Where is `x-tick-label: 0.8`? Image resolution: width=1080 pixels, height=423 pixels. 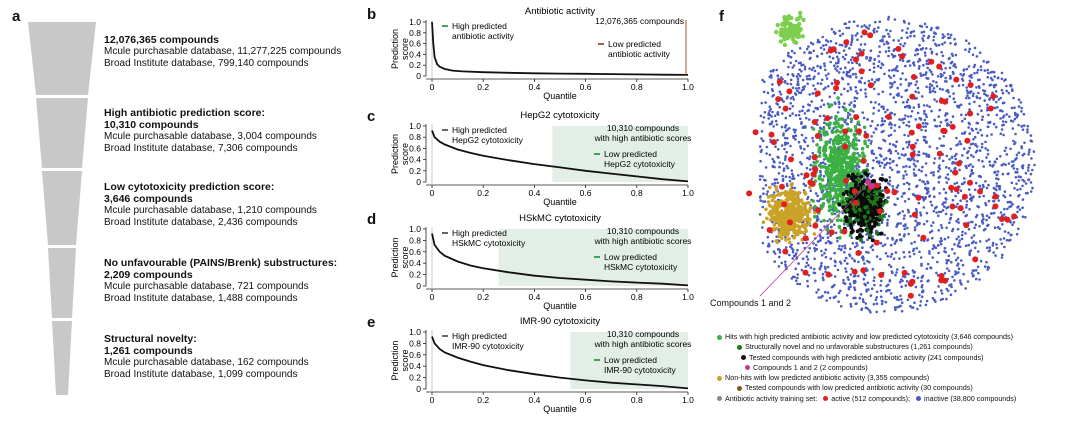
x-tick-label: 0.8 is located at coordinates (637, 87).